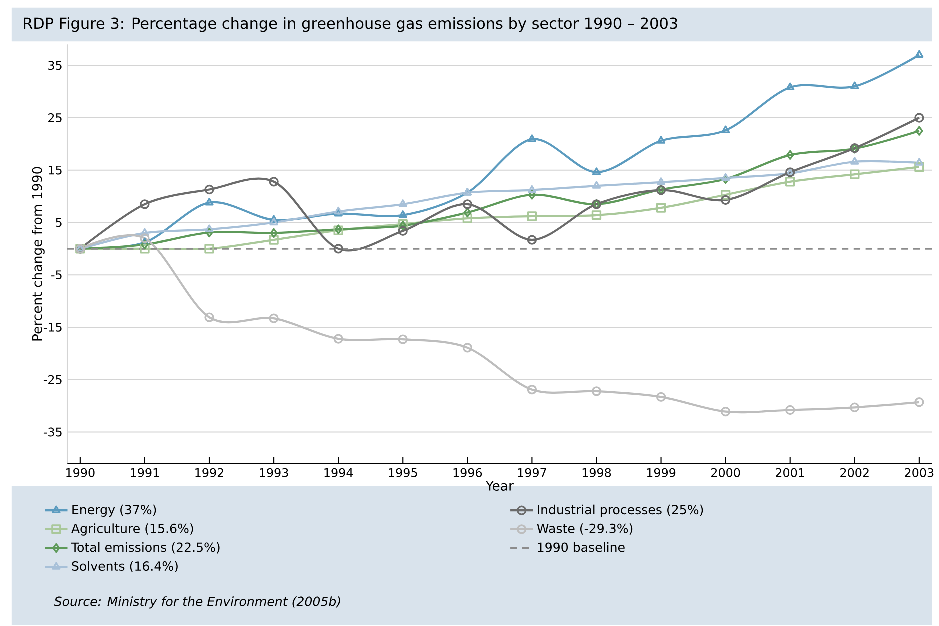 This screenshot has height=626, width=939. Describe the element at coordinates (145, 548) in the screenshot. I see `legend-label: Total emissions (22.5%)` at that location.